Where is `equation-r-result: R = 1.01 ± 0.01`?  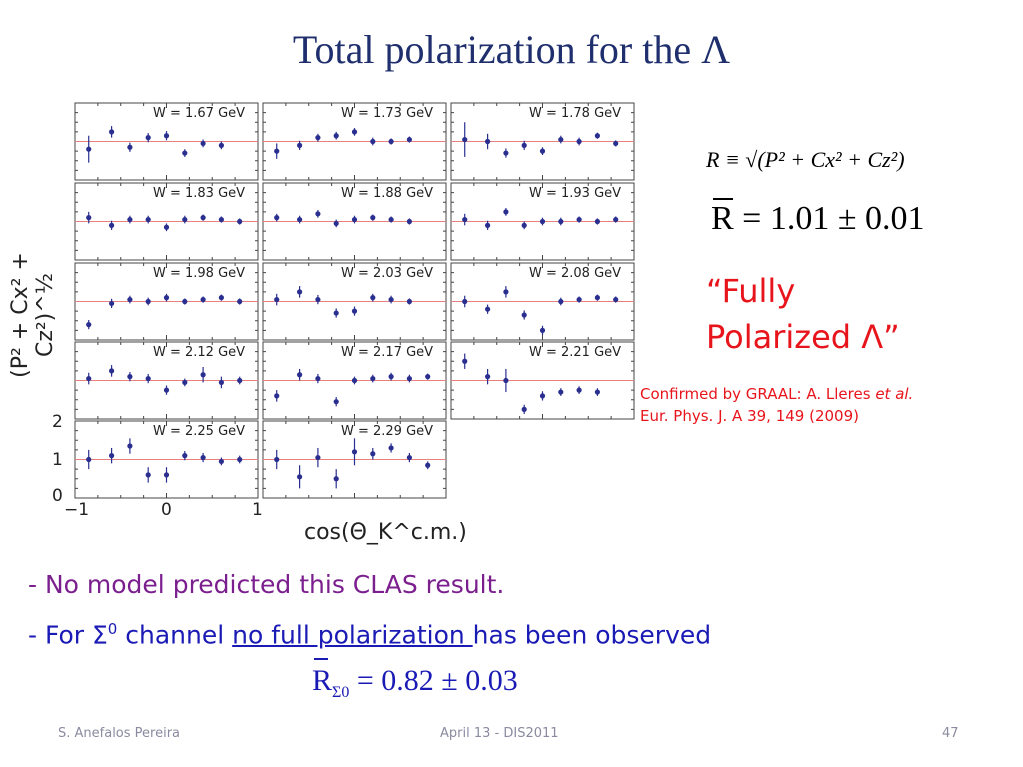
equation-r-result: R = 1.01 ± 0.01 is located at coordinates (818, 218).